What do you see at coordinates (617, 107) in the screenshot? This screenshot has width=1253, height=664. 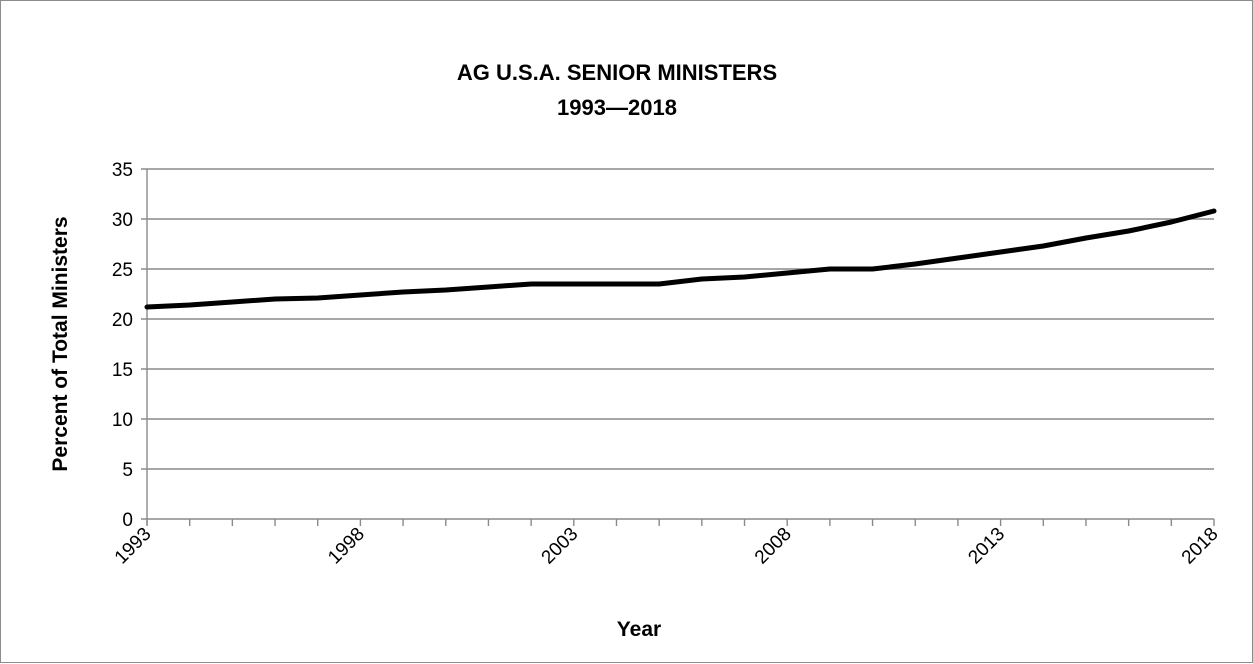 I see `chart-title-line-2: 1993—2018` at bounding box center [617, 107].